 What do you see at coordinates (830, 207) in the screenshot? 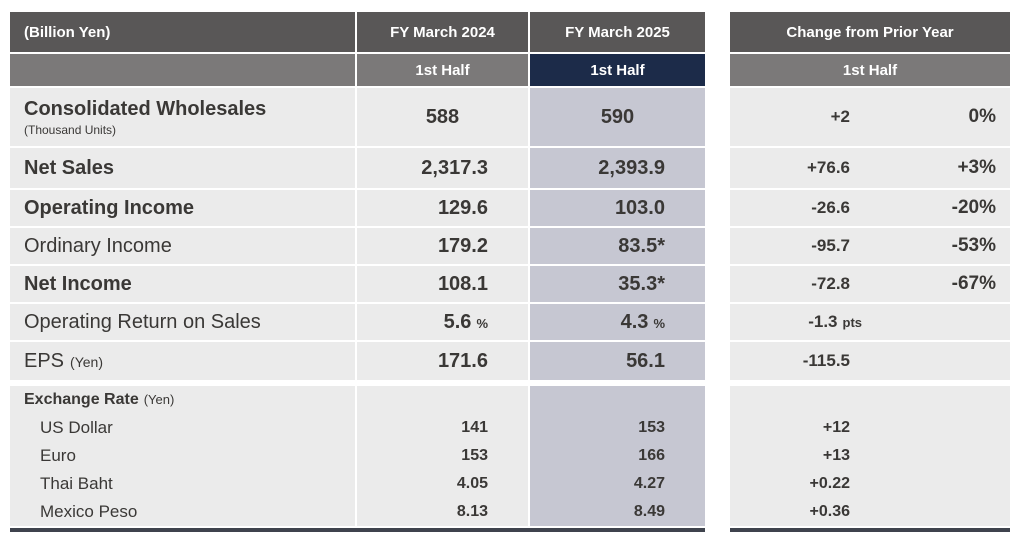
I see `change-value-operating-income: -26.6` at bounding box center [830, 207].